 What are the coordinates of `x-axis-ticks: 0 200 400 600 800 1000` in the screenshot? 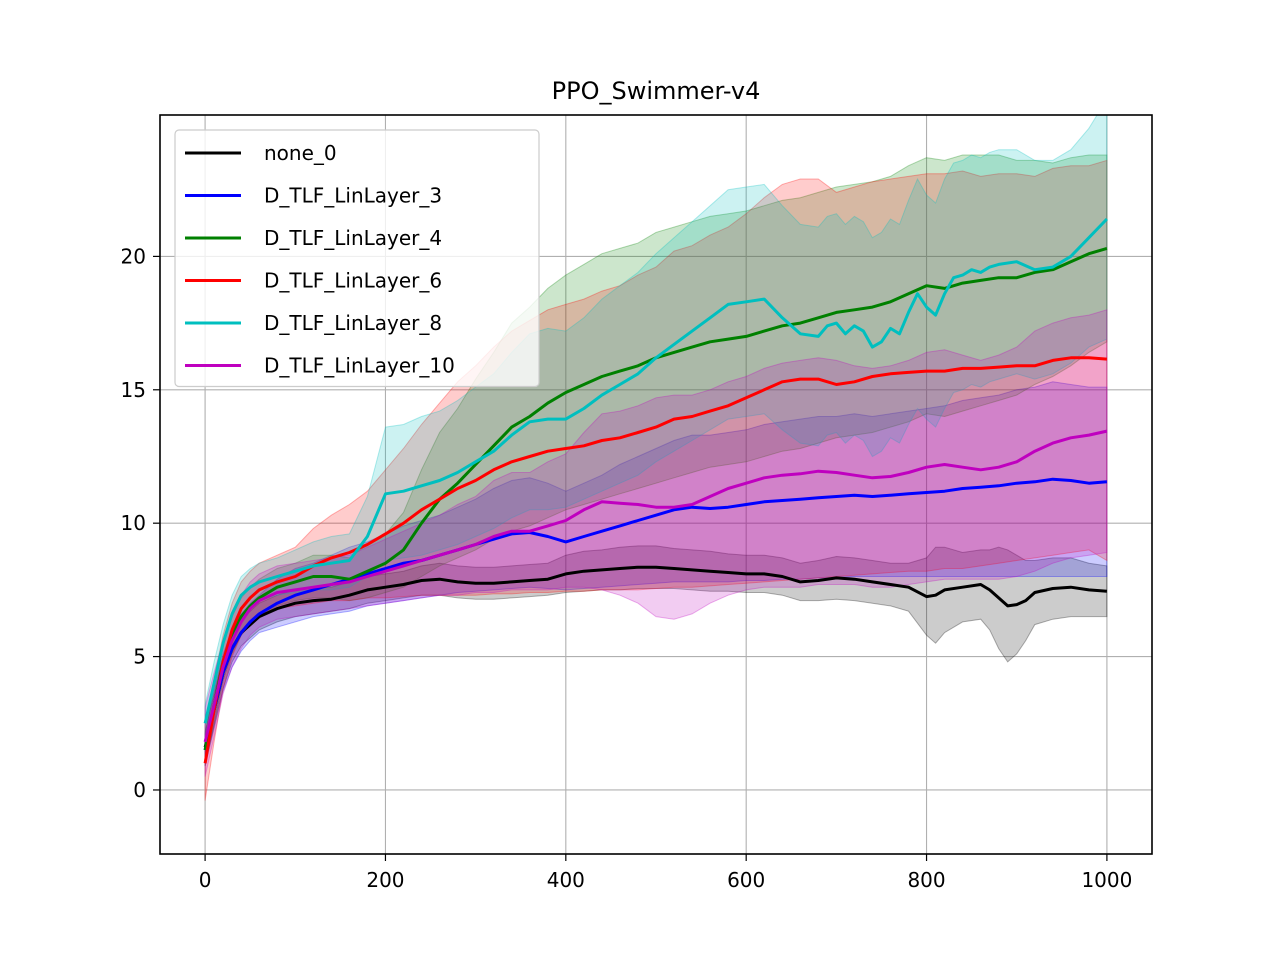 It's located at (665, 873).